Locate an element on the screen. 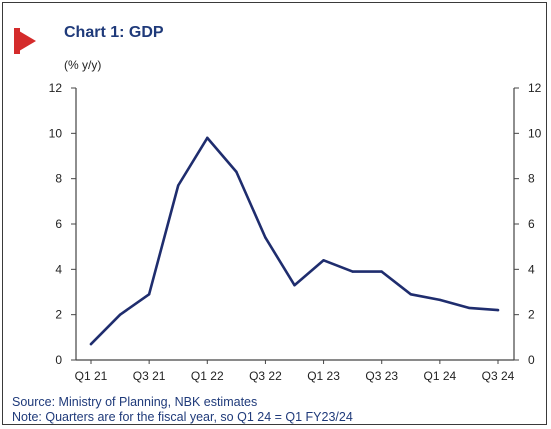  y-tick-label-left: 0 is located at coordinates (58, 360).